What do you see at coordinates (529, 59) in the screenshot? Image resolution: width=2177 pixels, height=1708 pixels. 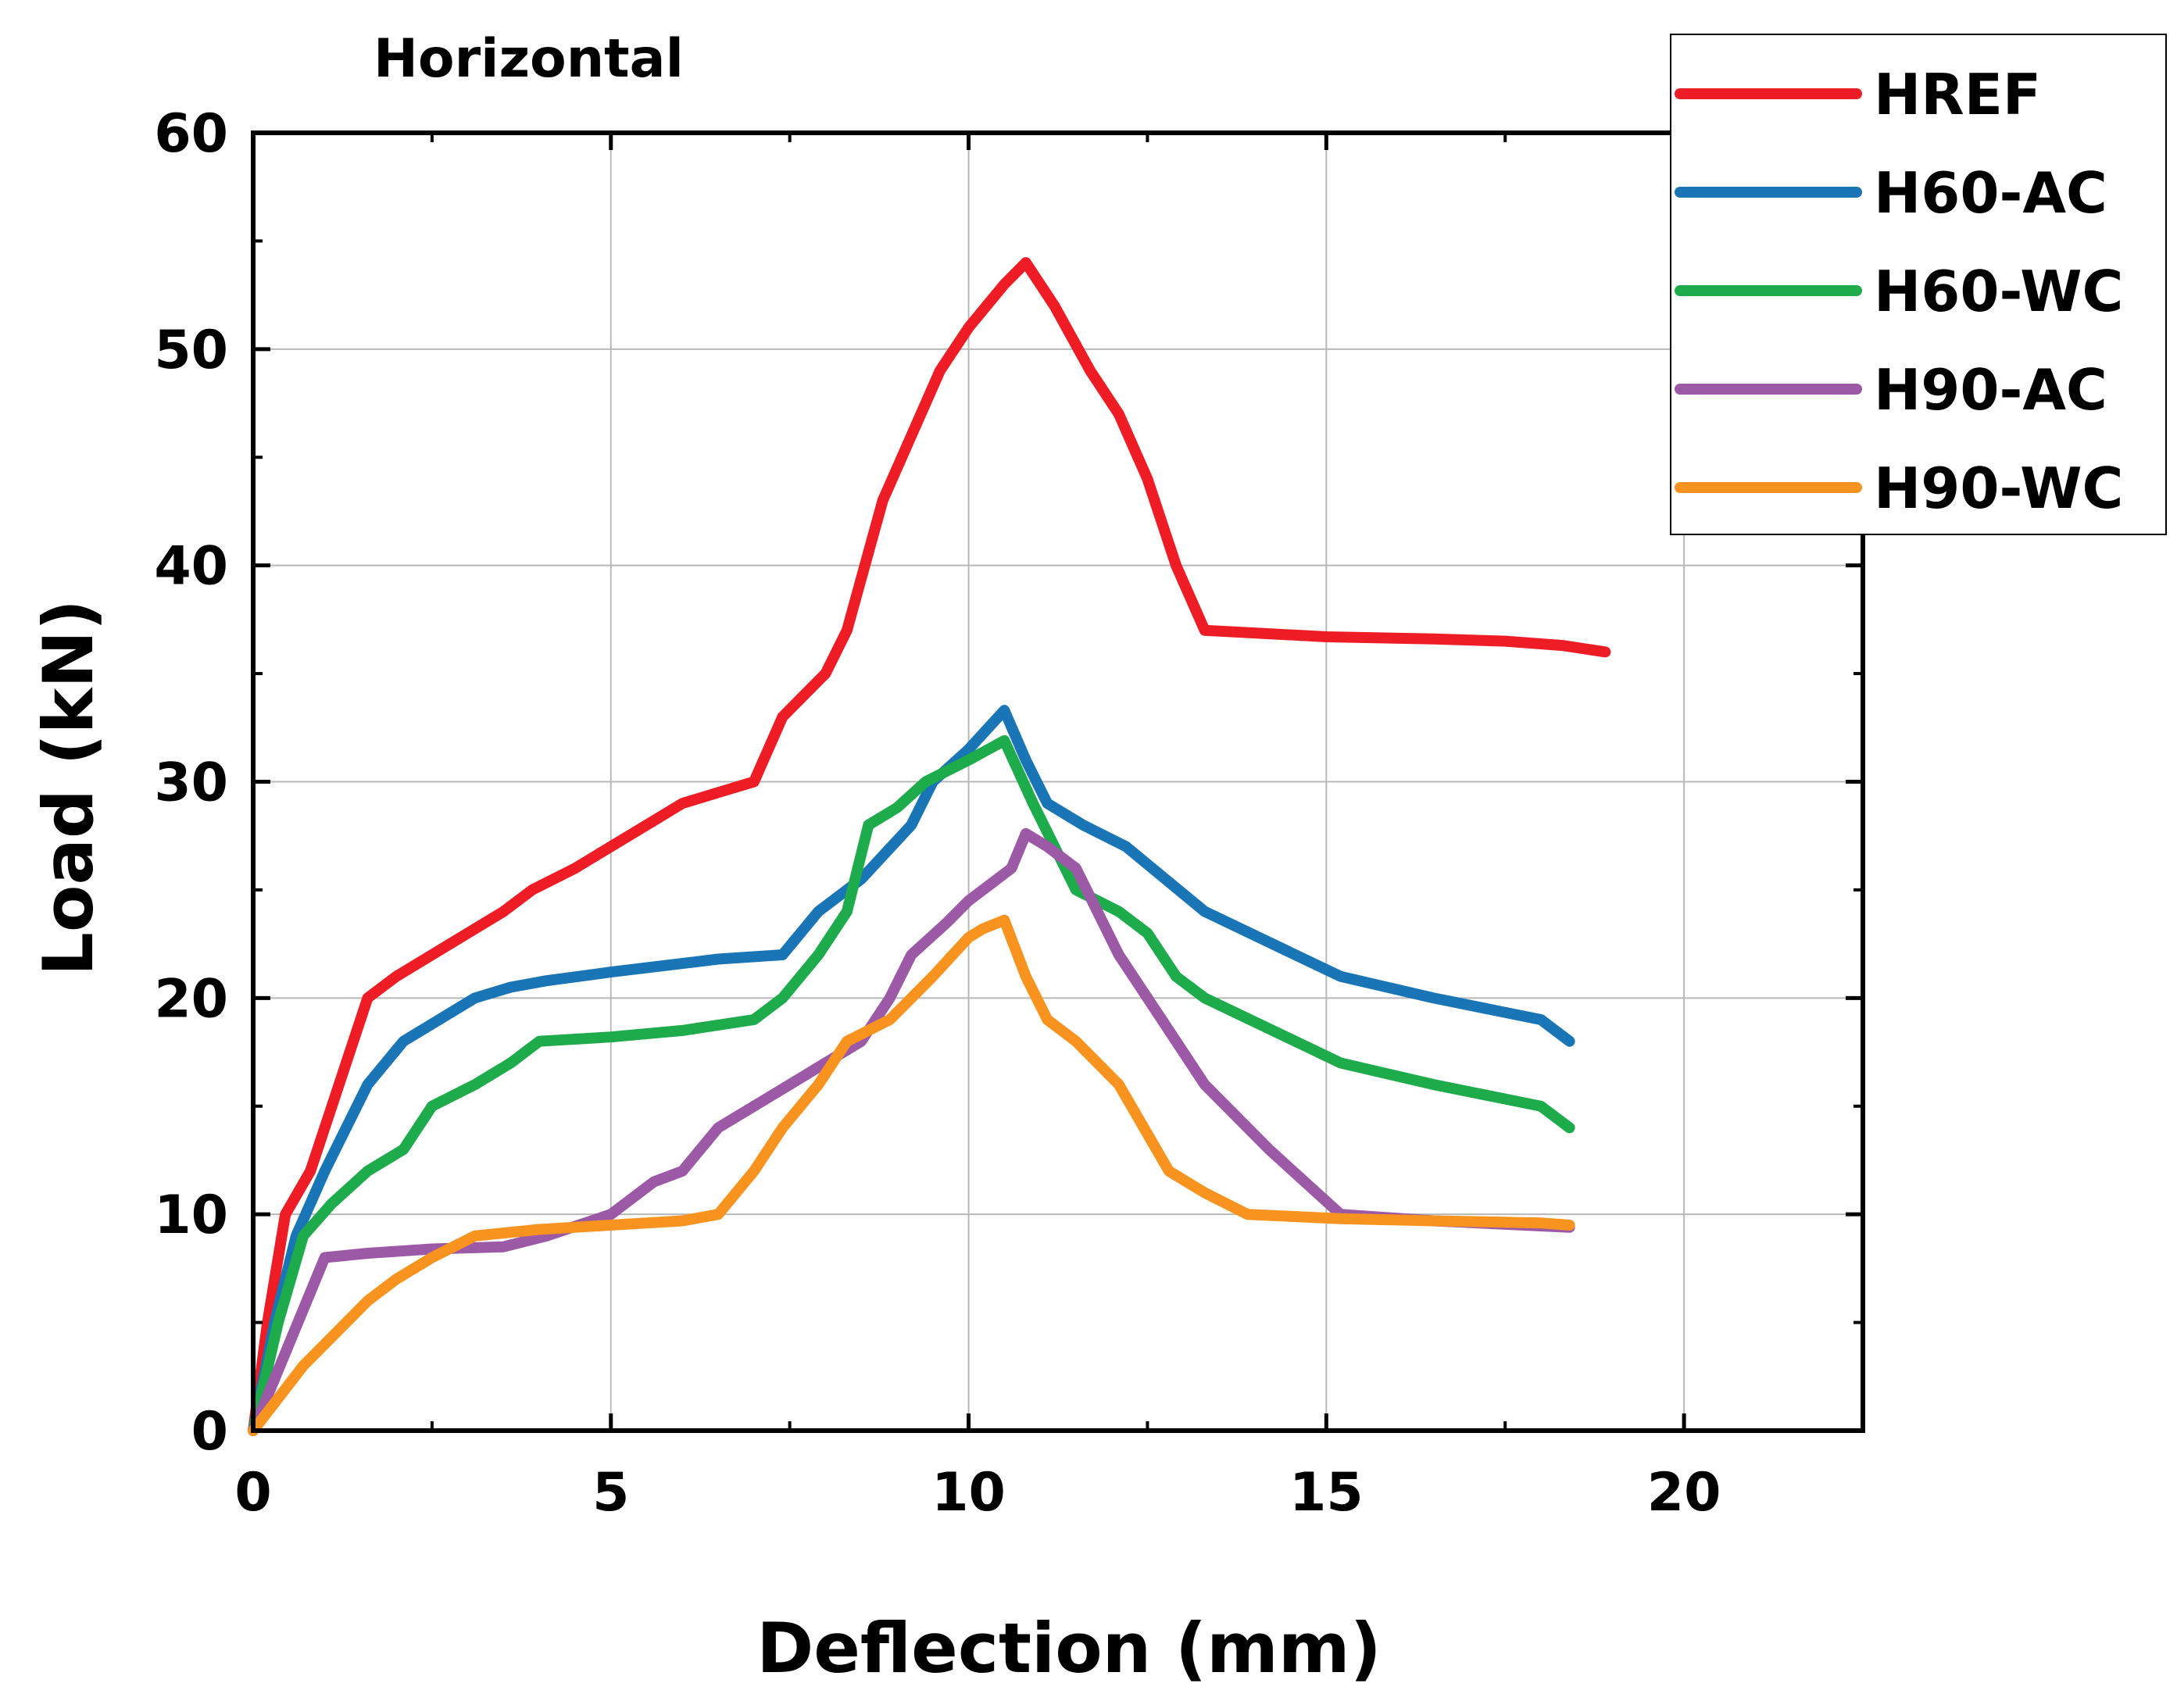 I see `chart-title: Horizontal` at bounding box center [529, 59].